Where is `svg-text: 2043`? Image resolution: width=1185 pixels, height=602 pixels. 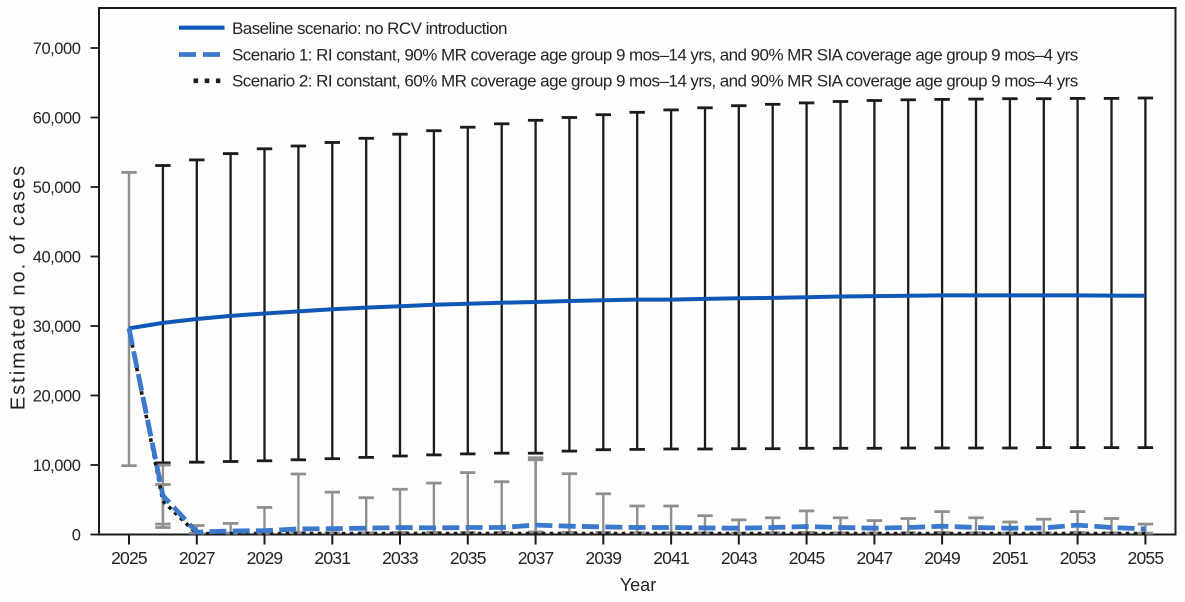
svg-text: 2043 is located at coordinates (739, 558).